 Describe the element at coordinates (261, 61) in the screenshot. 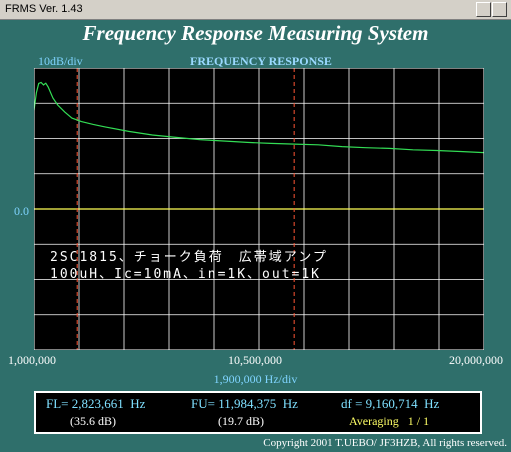

I see `plot-title: FREQUENCY RESPONSE` at that location.